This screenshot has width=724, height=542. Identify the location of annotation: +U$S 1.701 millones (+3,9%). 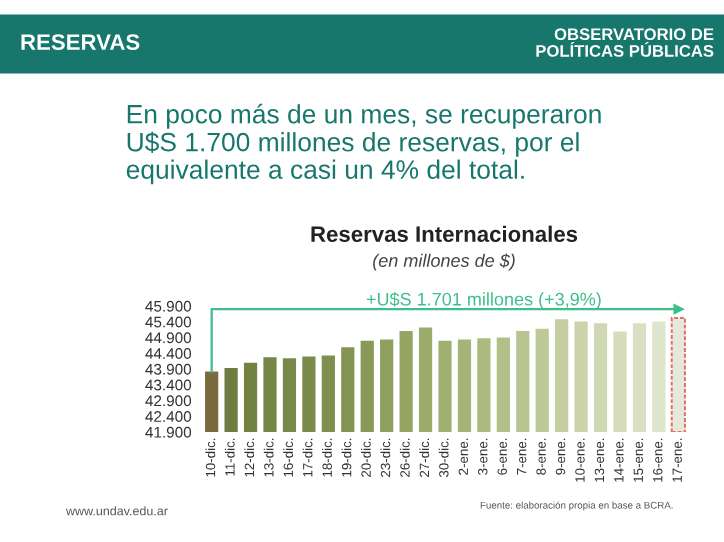
(483, 301).